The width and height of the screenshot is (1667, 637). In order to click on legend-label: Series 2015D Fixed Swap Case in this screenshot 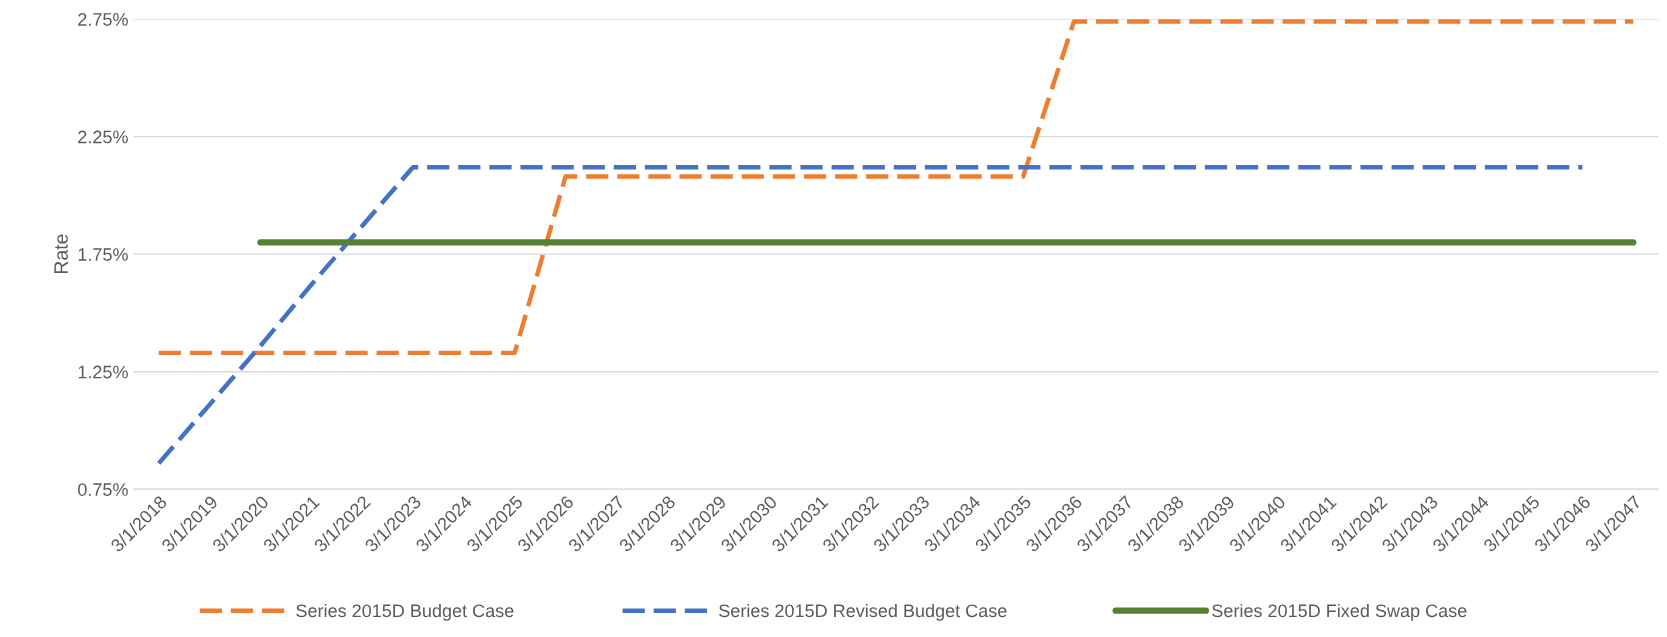, I will do `click(1339, 612)`.